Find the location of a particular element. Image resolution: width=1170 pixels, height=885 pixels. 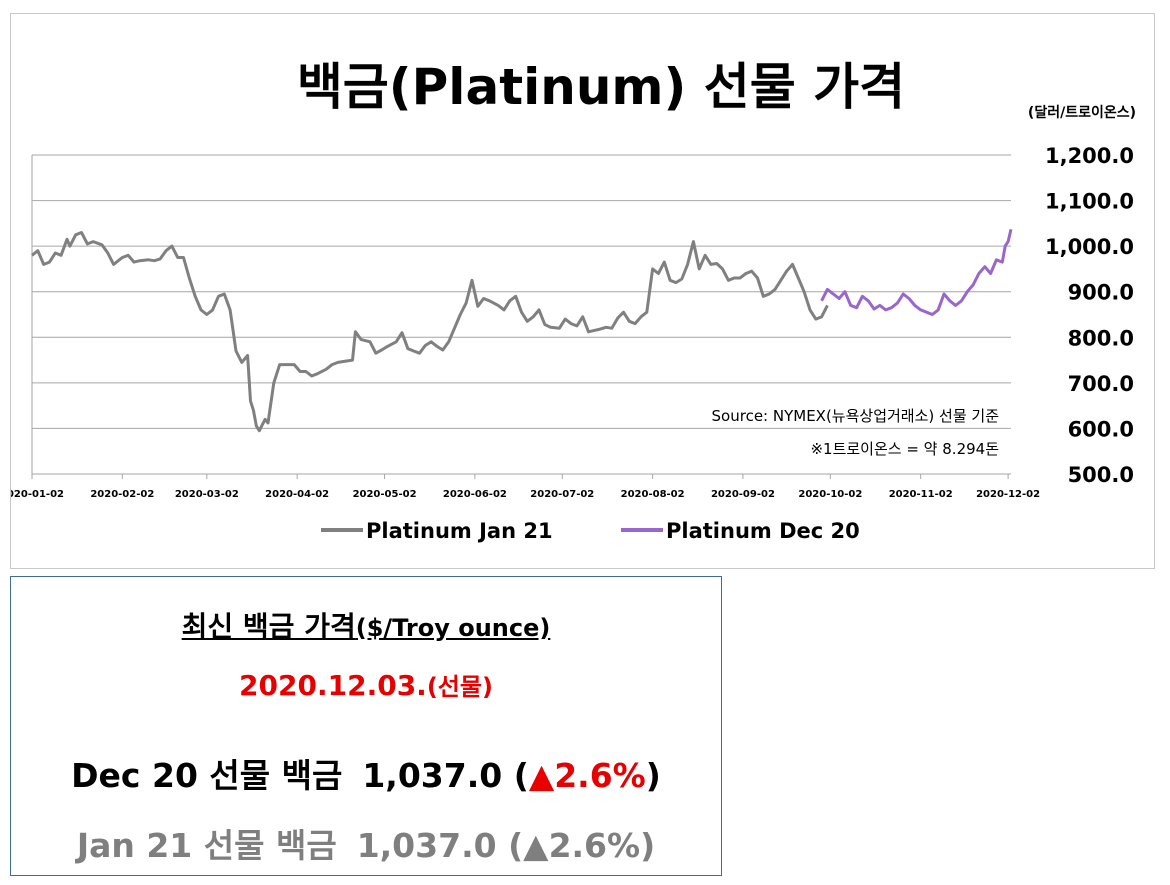

y-tick-label: 1,200.0 is located at coordinates (1089, 156).